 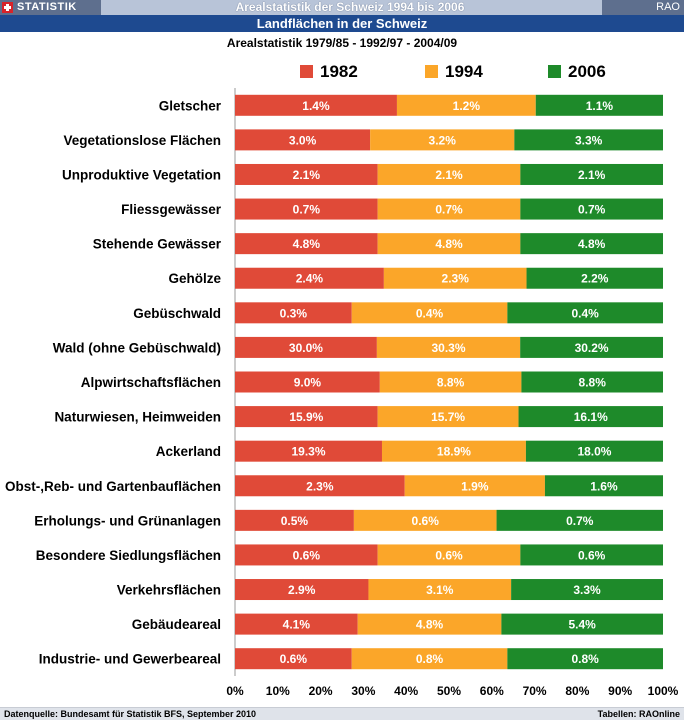 I want to click on category-label-12: Erholungs- und Grünanlagen, so click(x=127, y=520).